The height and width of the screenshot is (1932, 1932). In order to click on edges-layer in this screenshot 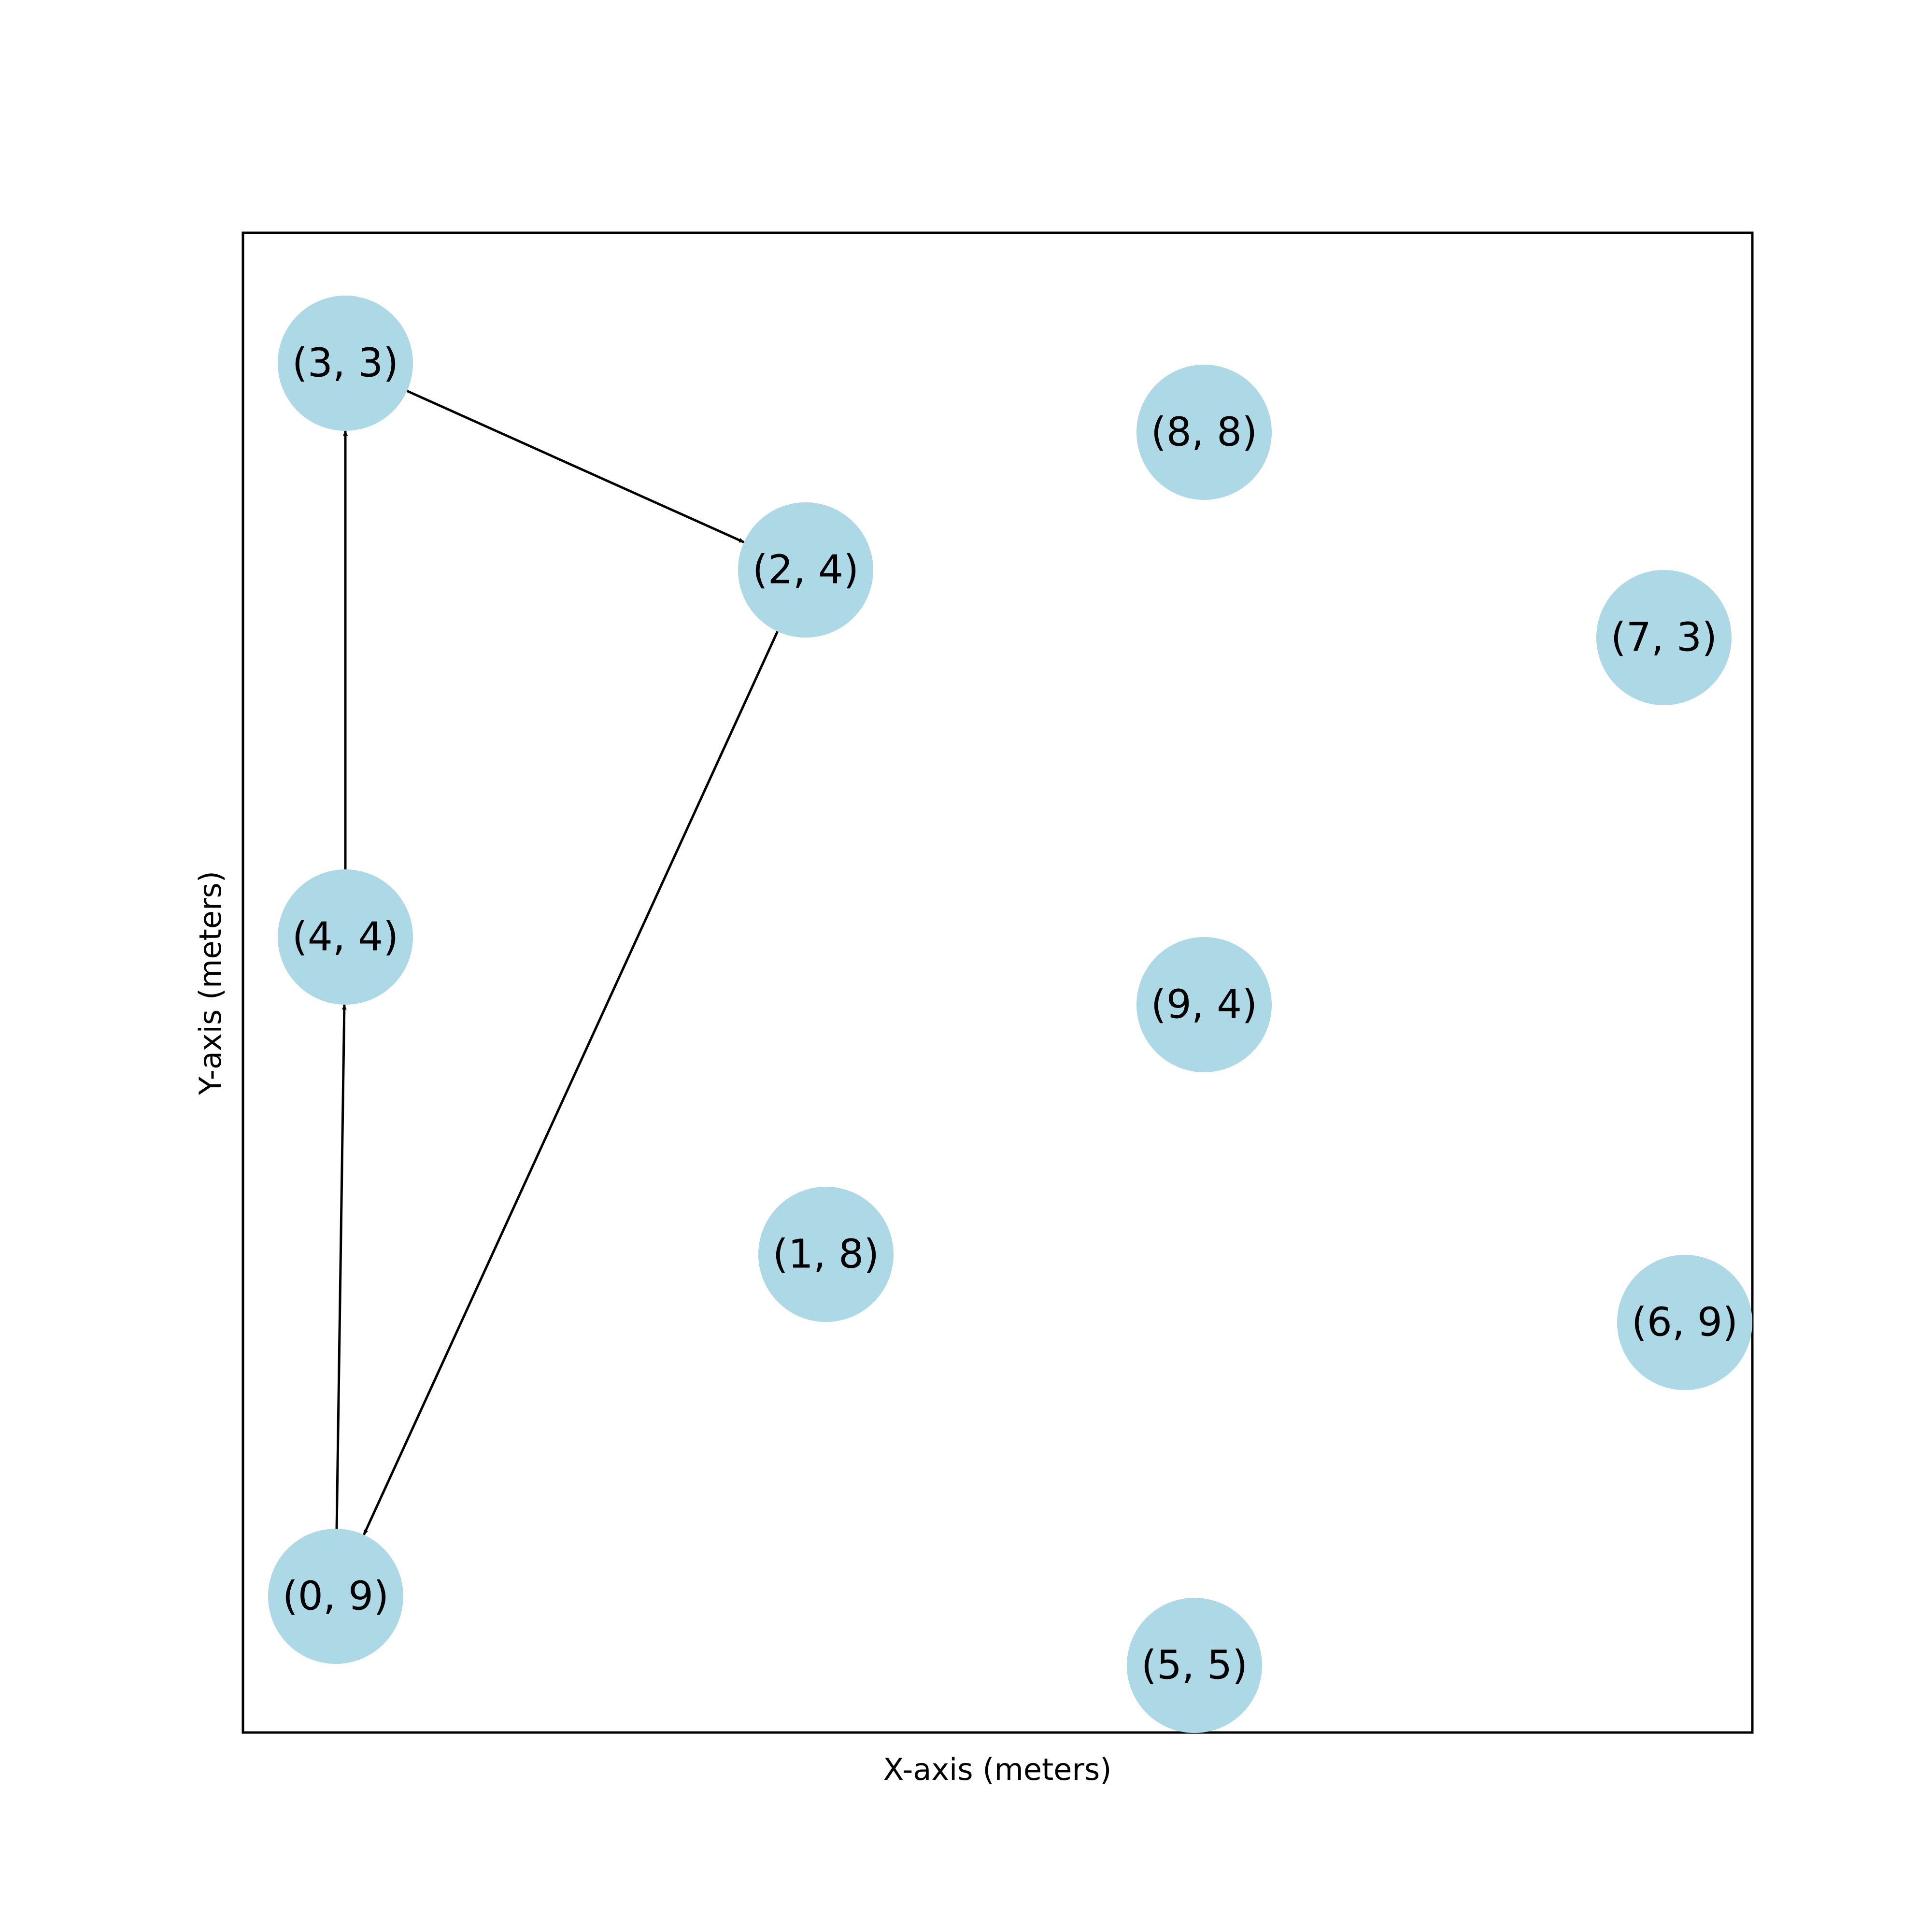, I will do `click(557, 962)`.